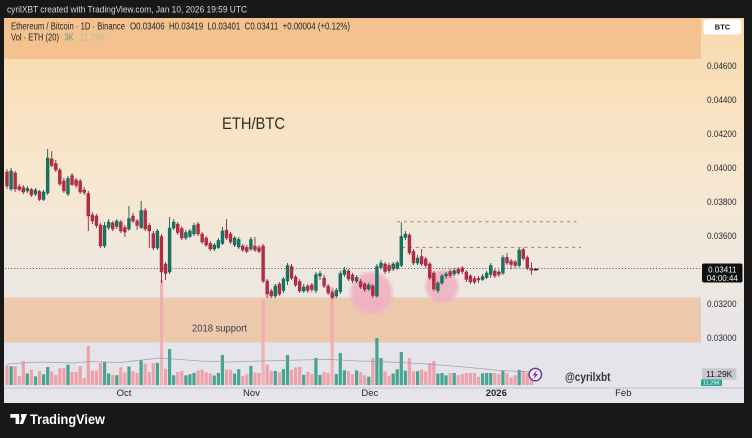  Describe the element at coordinates (496, 393) in the screenshot. I see `svg-text: 2026` at that location.